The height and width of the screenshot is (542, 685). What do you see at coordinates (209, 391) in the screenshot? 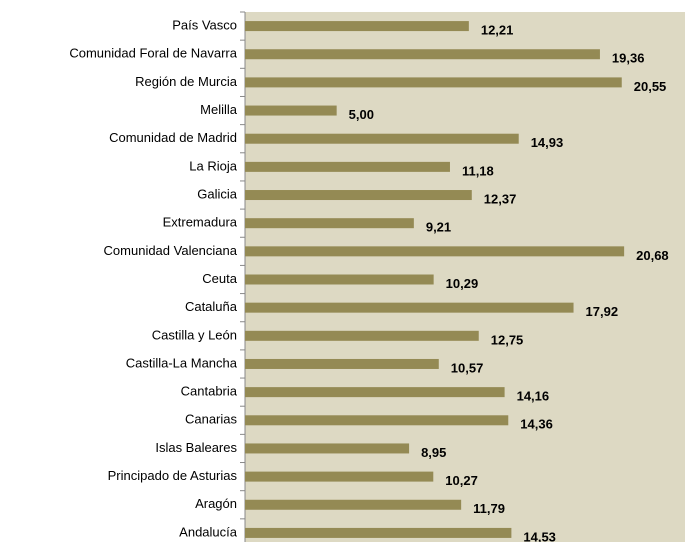
I see `y-tick-label: Cantabria` at bounding box center [209, 391].